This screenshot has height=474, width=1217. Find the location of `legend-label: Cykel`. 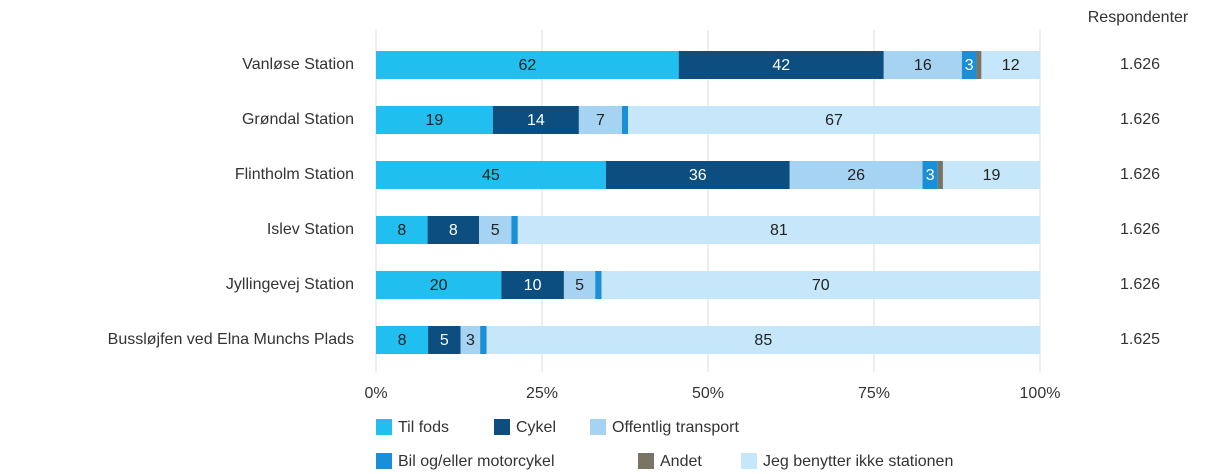

legend-label: Cykel is located at coordinates (536, 427).